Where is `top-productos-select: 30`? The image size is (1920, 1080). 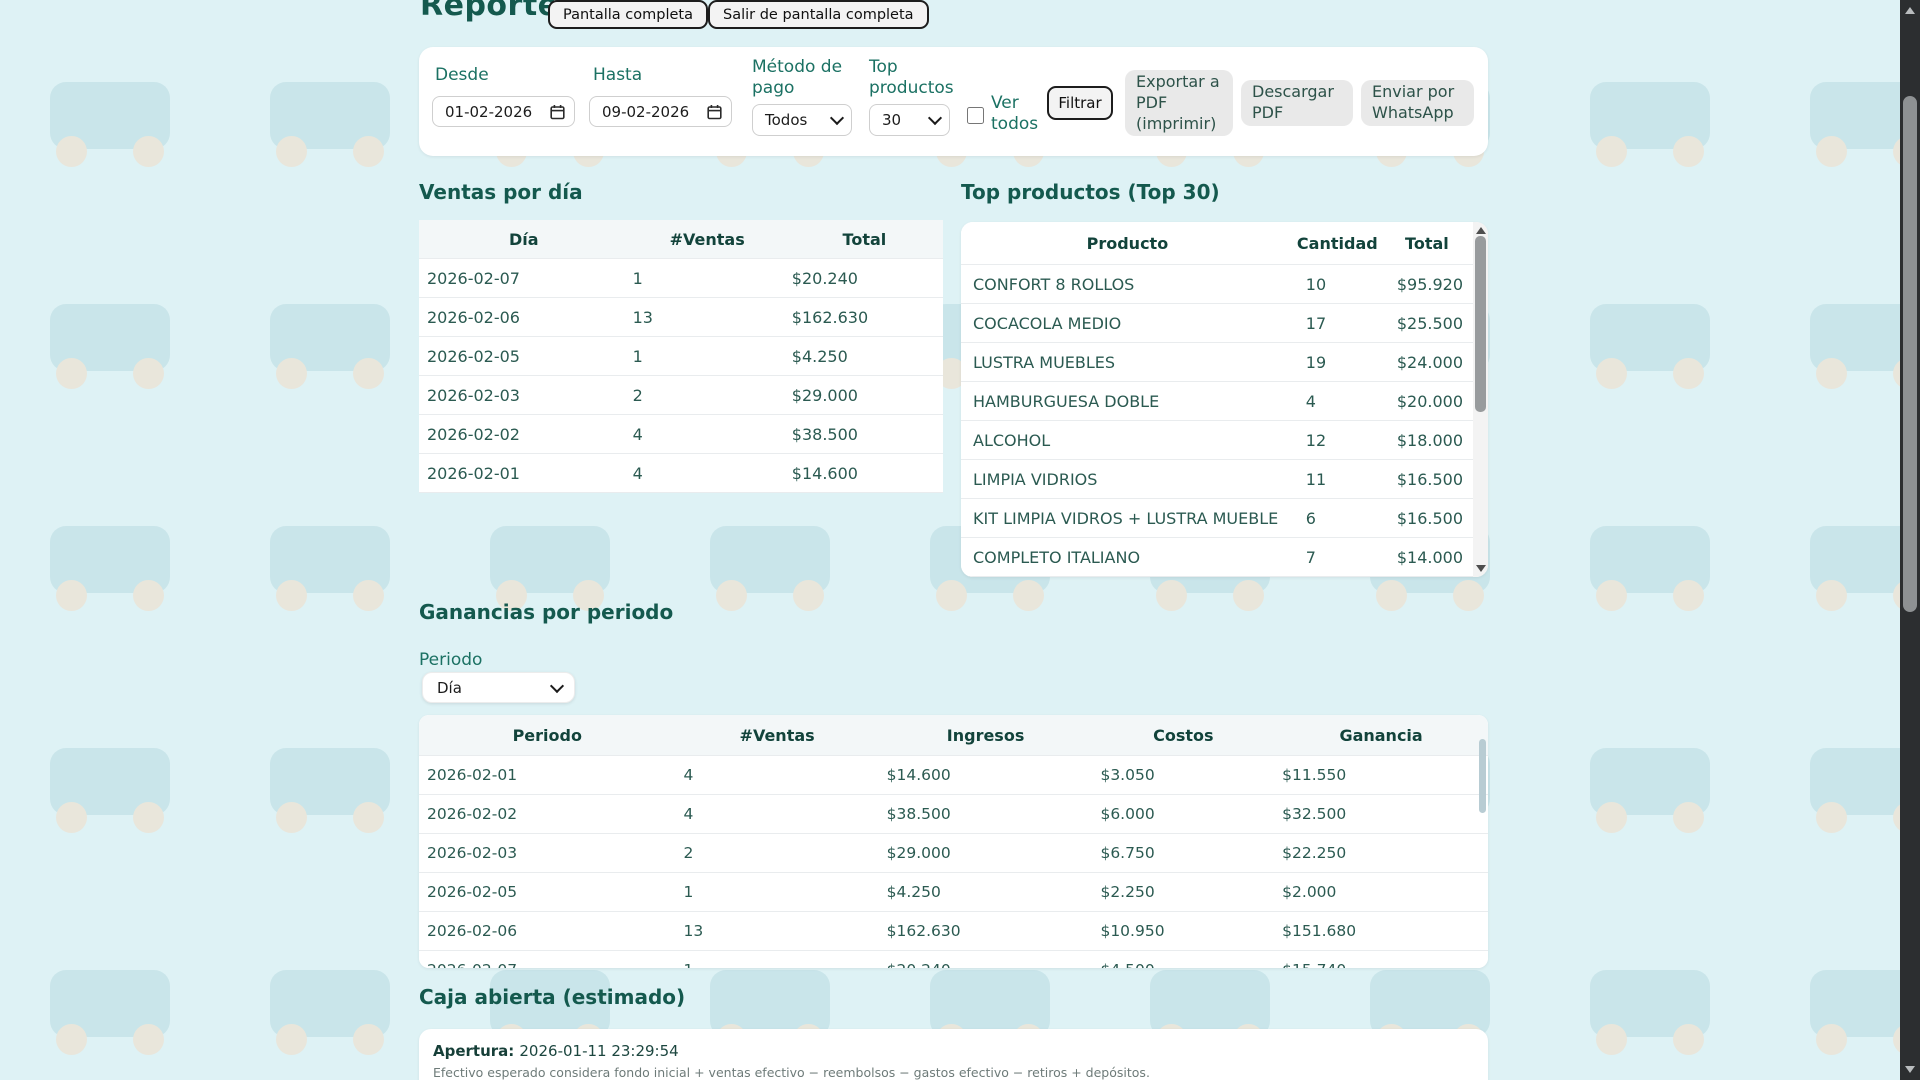 top-productos-select: 30 is located at coordinates (909, 120).